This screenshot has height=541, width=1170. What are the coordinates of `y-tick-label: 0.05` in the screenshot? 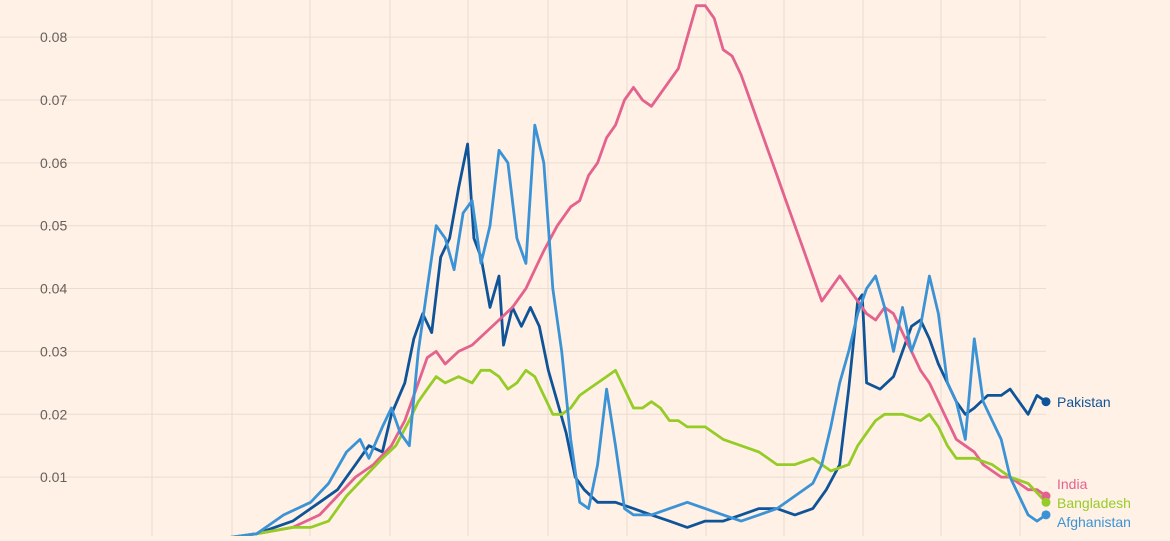 It's located at (53, 226).